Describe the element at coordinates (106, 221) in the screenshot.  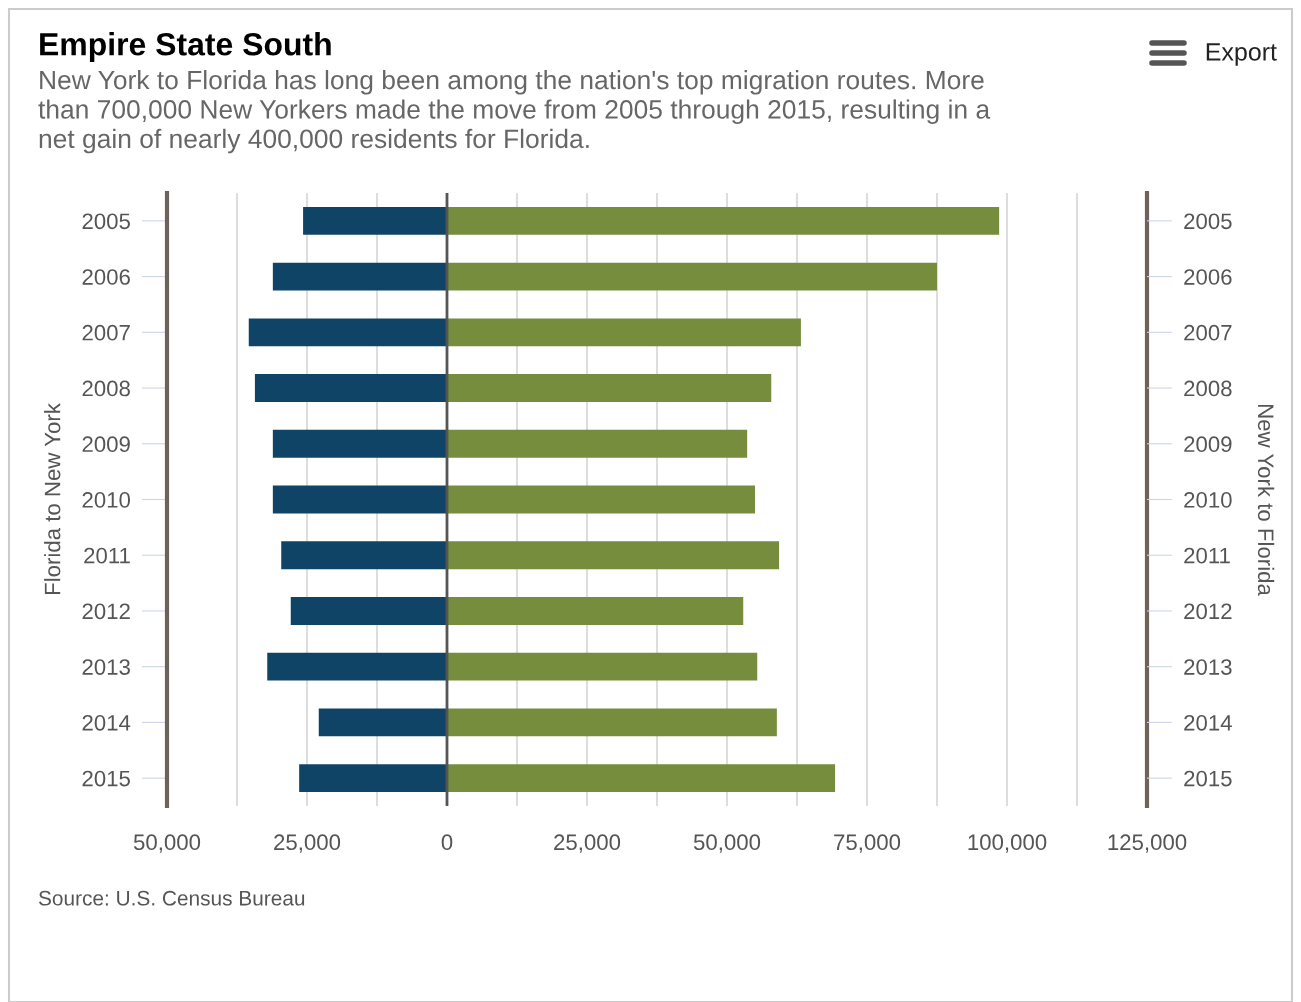
I see `y-tick-label: 2005` at that location.